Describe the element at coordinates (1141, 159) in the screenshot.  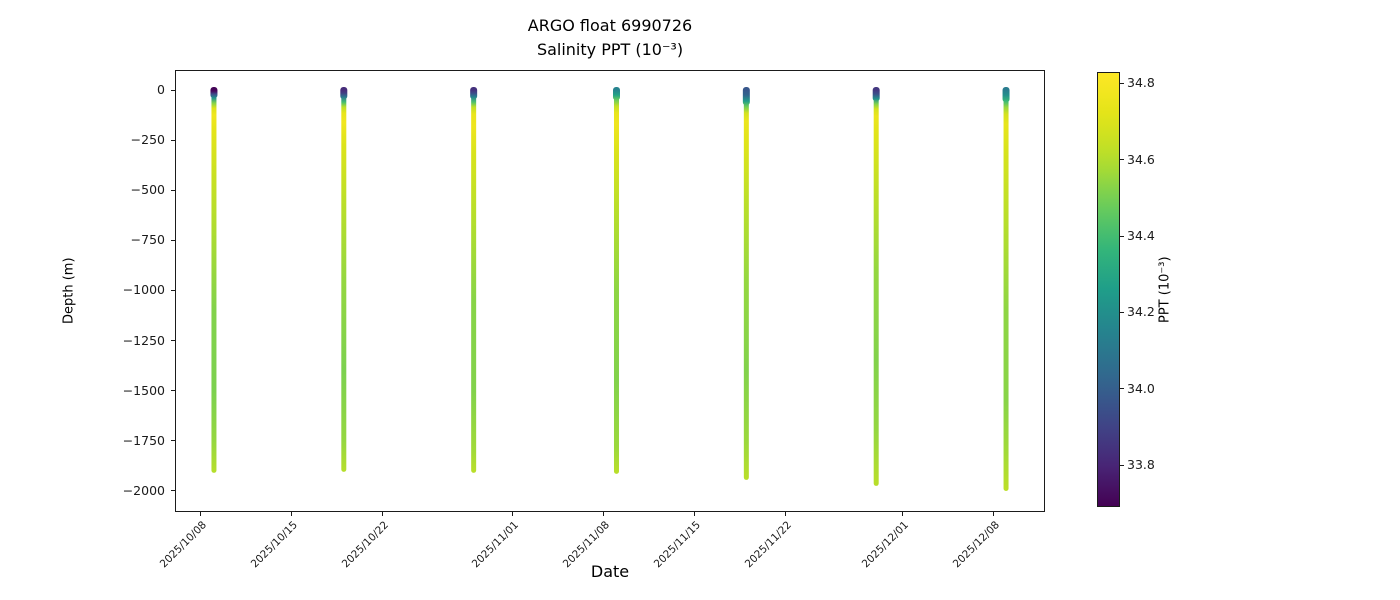
I see `colorbar-tick-label: 34.6` at that location.